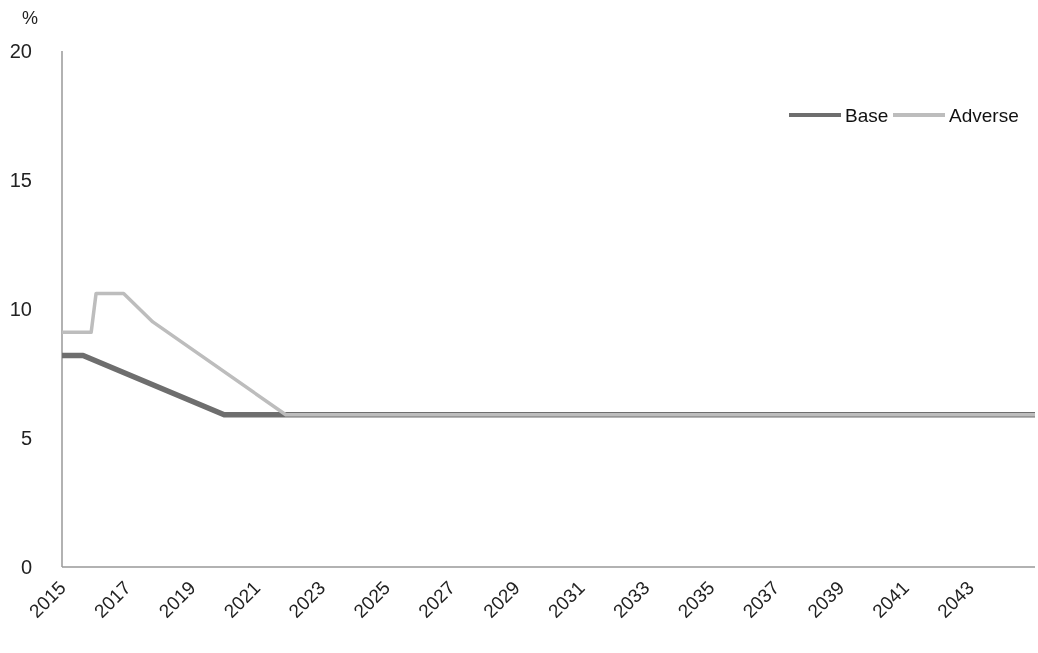  Describe the element at coordinates (26, 438) in the screenshot. I see `y-tick-label: 5` at that location.